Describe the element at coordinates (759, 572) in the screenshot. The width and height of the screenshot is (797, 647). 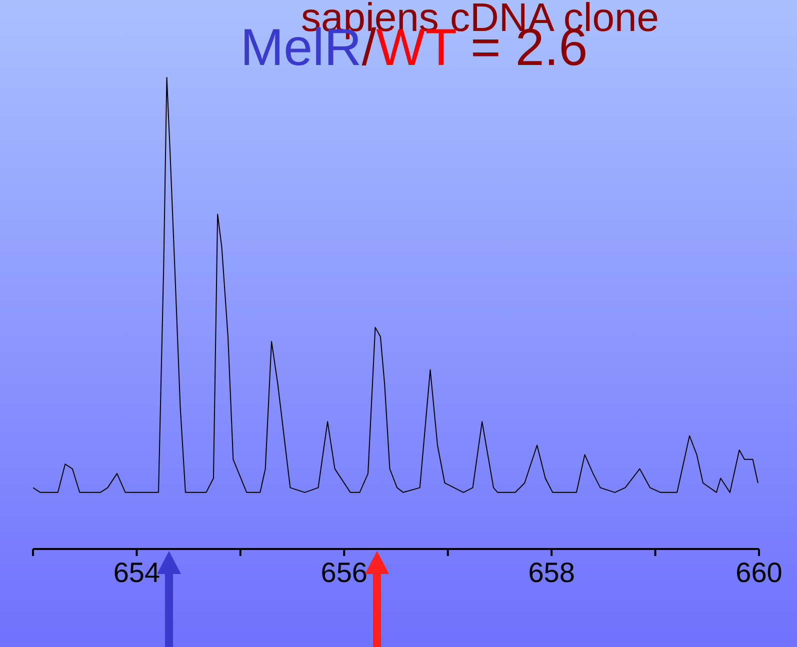
I see `x-tick-label: 660` at that location.